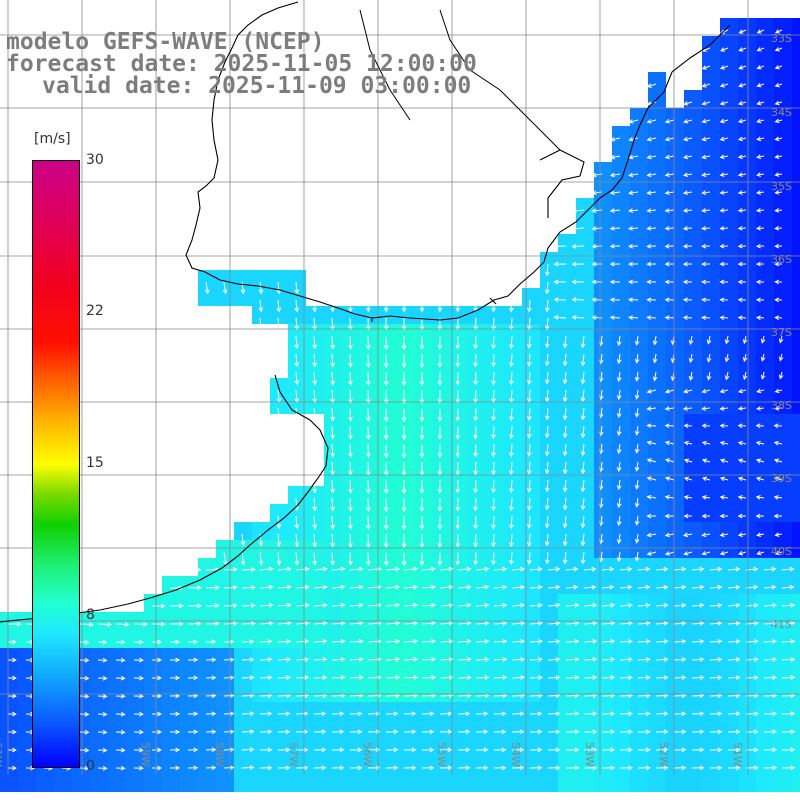 Image resolution: width=800 pixels, height=800 pixels. Describe the element at coordinates (441, 754) in the screenshot. I see `lon-label: 55W` at that location.